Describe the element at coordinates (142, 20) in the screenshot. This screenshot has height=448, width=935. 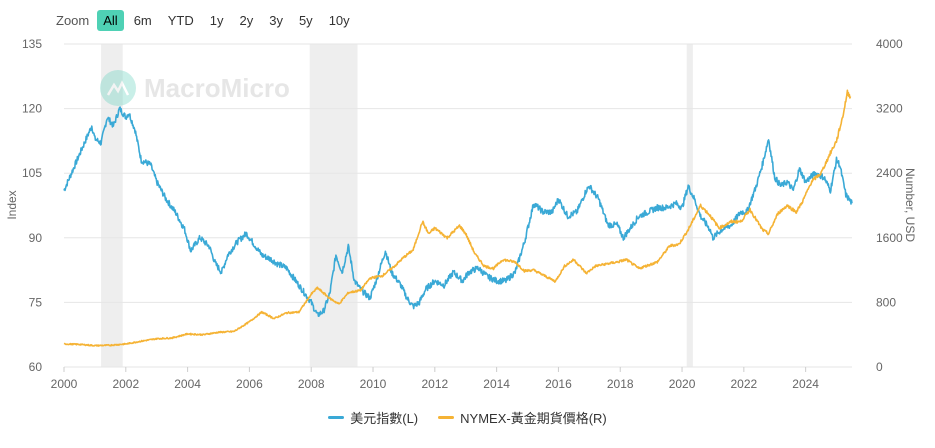
I see `zoom-button-6m: 6m` at that location.